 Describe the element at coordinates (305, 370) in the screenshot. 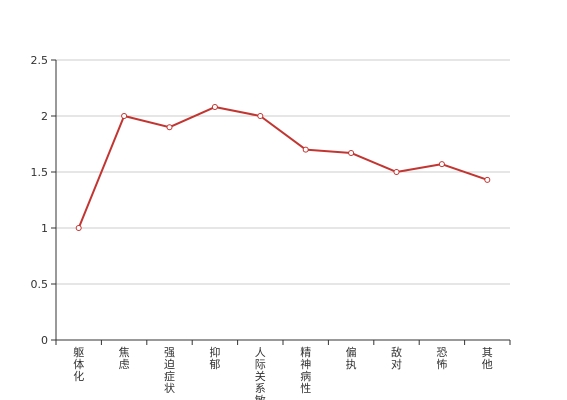

I see `x-tick-label: 精神病性` at that location.